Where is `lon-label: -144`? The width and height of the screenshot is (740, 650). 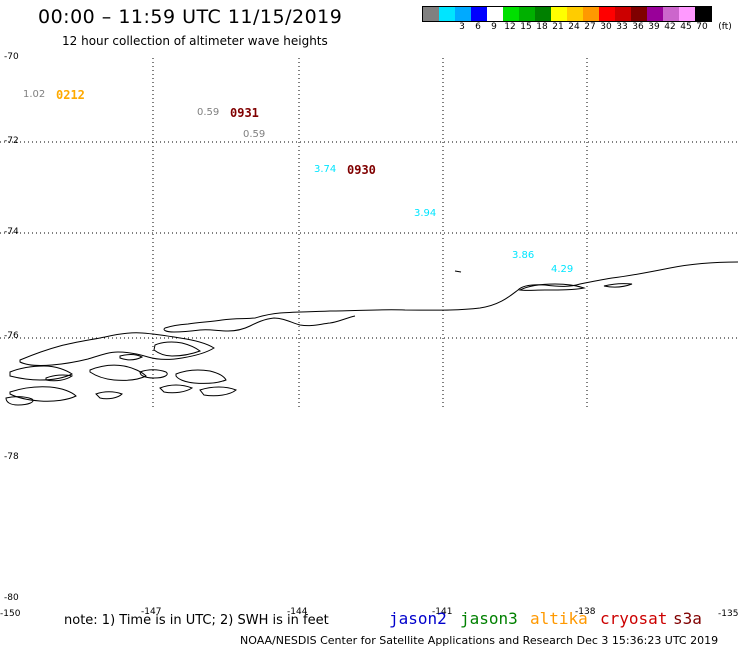
lon-label: -144 is located at coordinates (297, 612).